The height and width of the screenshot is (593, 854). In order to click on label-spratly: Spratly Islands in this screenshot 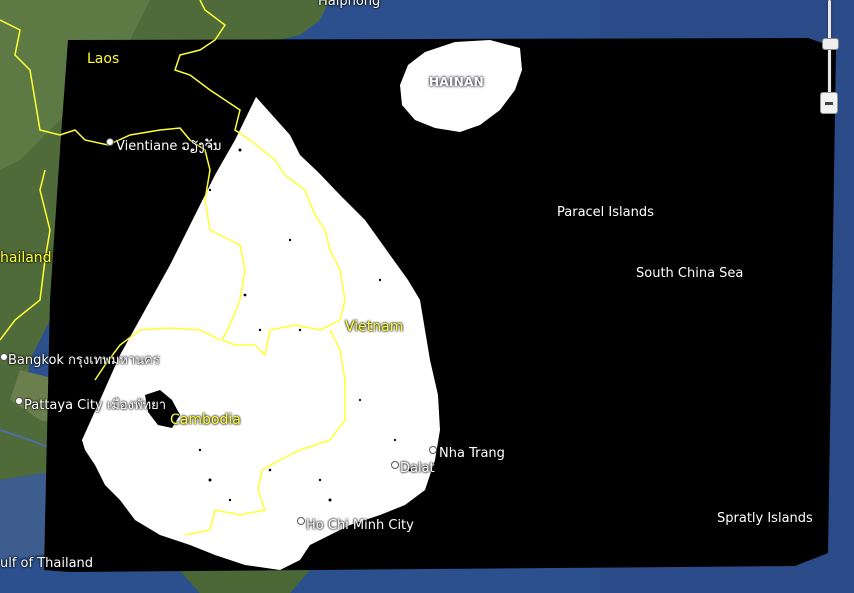, I will do `click(765, 518)`.